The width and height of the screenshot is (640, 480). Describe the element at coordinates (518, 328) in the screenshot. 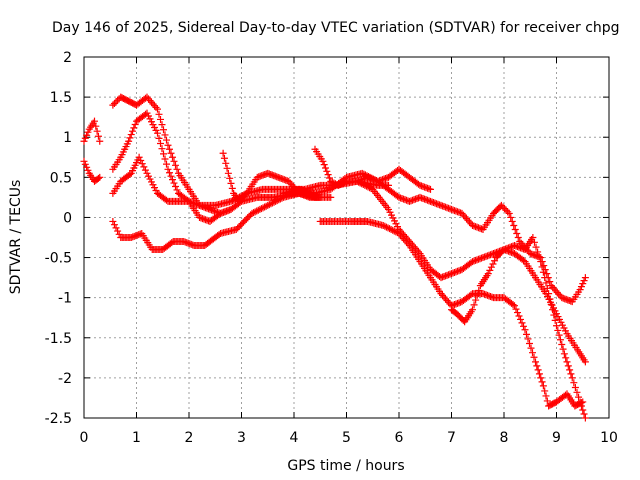

I see `series-track-l` at that location.